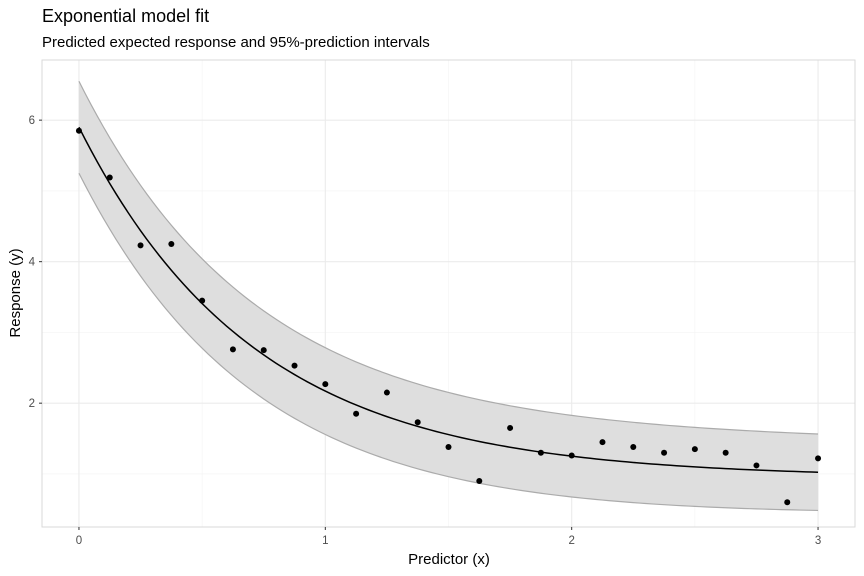  What do you see at coordinates (32, 263) in the screenshot?
I see `y-tick-label: 4` at bounding box center [32, 263].